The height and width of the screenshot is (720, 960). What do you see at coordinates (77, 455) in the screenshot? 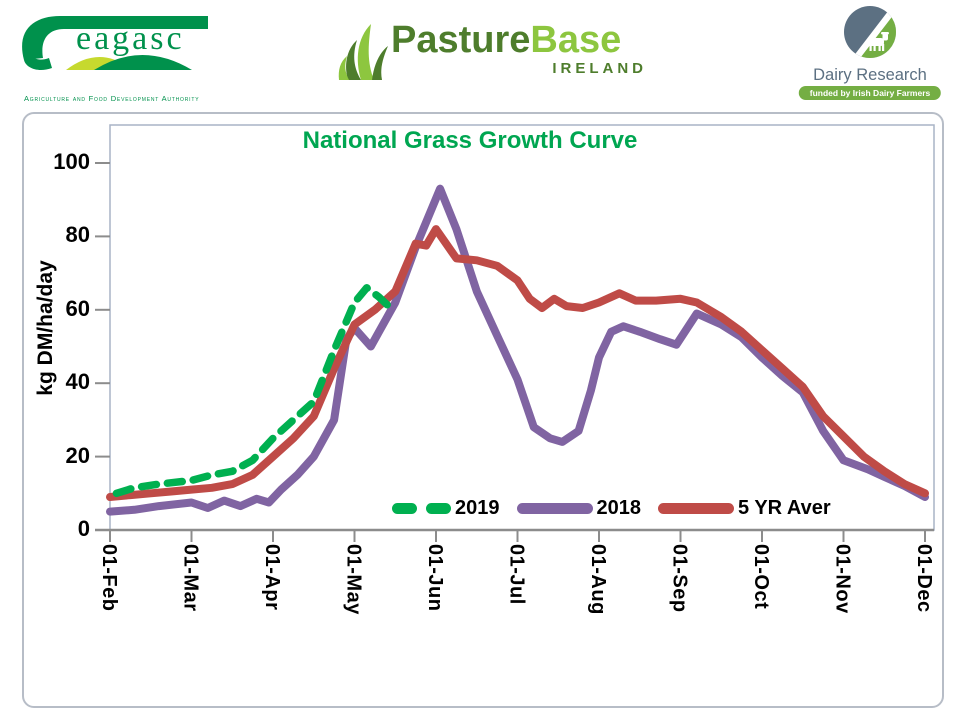
I see `y-tick-label: 20` at bounding box center [77, 455].